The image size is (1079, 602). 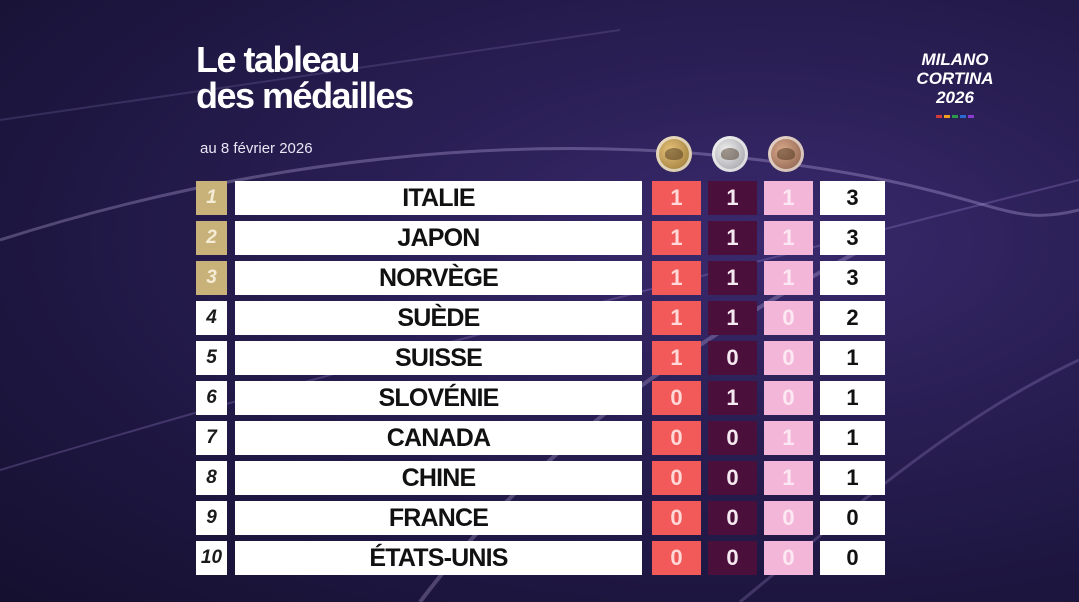 What do you see at coordinates (211, 518) in the screenshot?
I see `rank-cell: 9` at bounding box center [211, 518].